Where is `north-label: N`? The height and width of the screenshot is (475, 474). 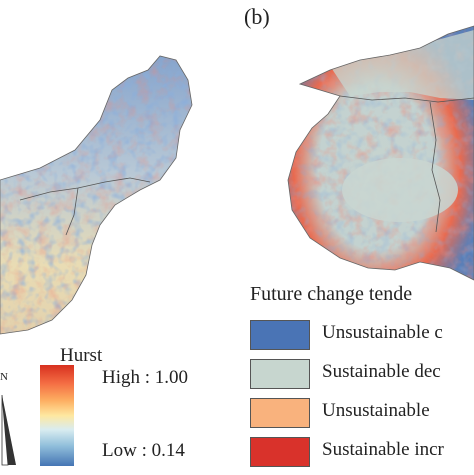
north-label: N is located at coordinates (4, 377).